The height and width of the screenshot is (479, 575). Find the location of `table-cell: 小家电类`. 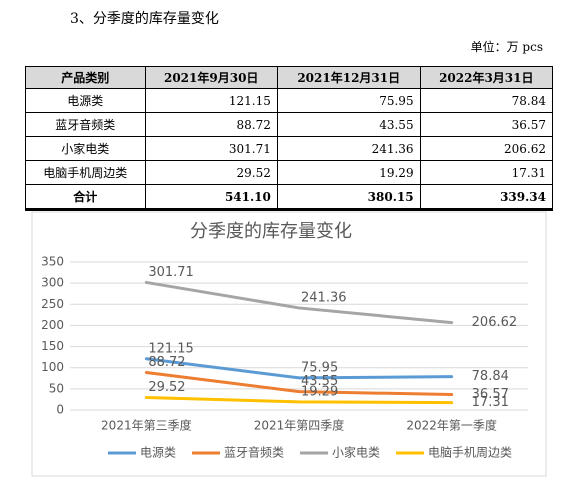

table-cell: 小家电类 is located at coordinates (85, 148).